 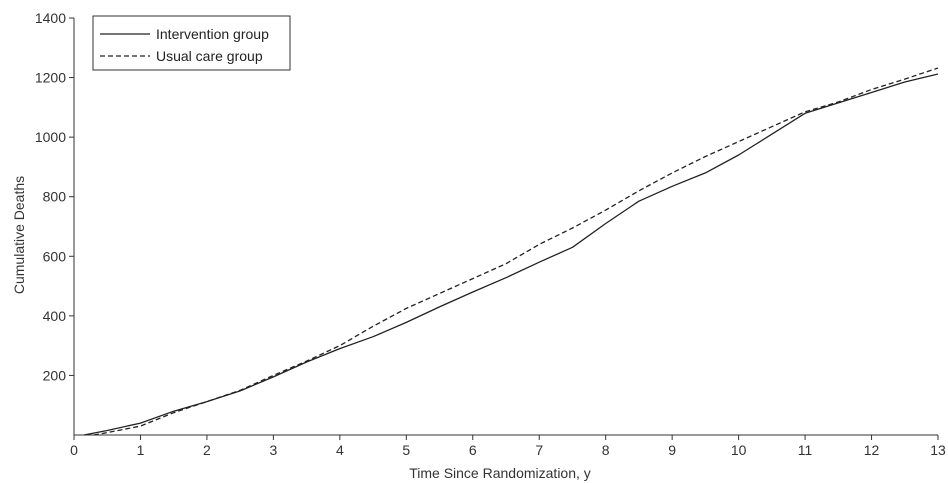 I want to click on x-tick-label: 13, so click(x=938, y=450).